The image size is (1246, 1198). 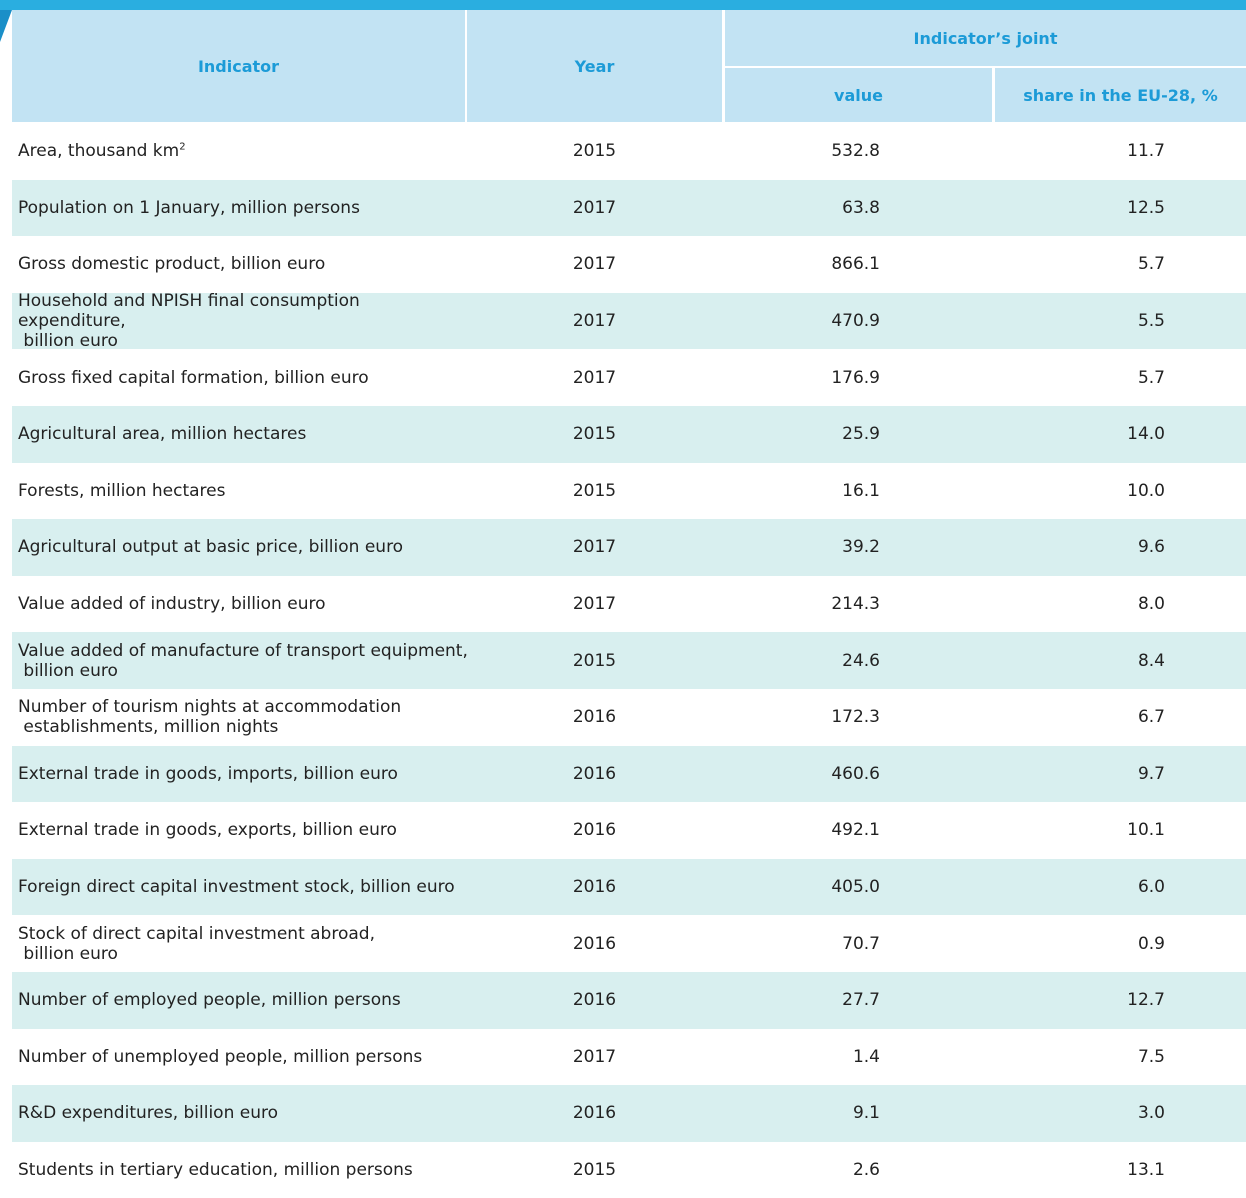 I want to click on value-cell: 24.6, so click(x=861, y=660).